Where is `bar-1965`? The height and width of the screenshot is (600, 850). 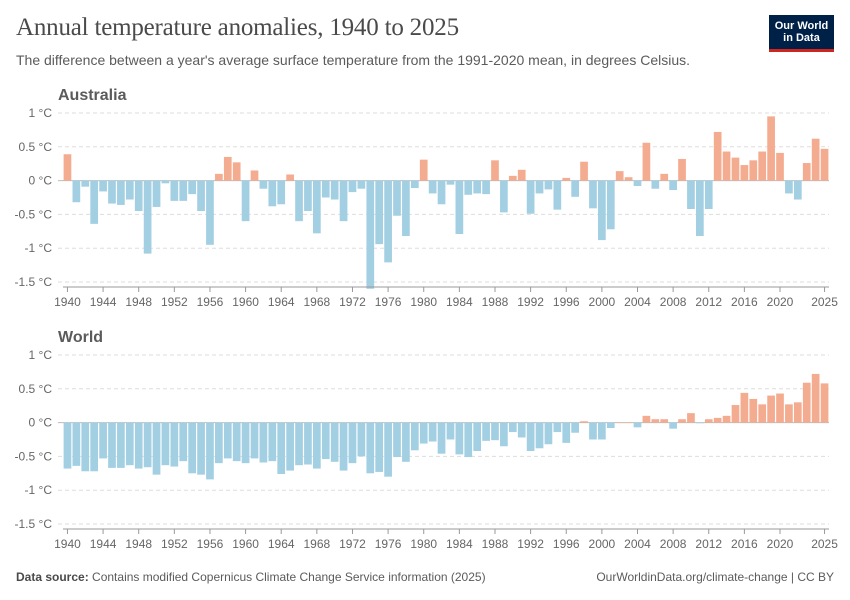
bar-1965 is located at coordinates (290, 177).